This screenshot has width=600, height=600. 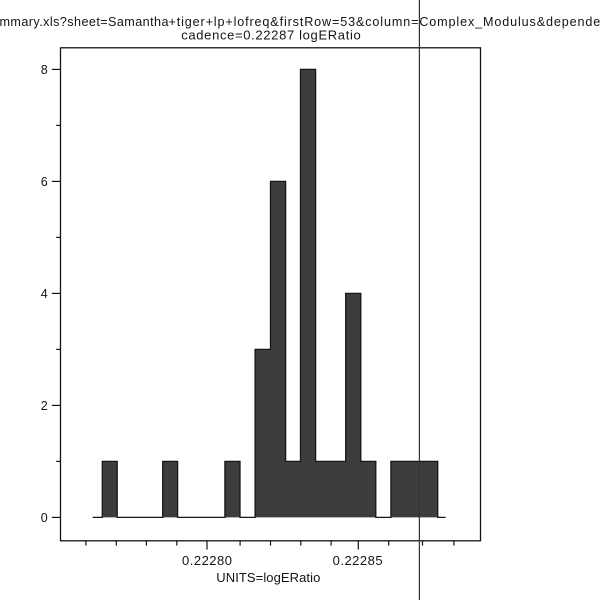 I want to click on svg-text: 0, so click(x=44, y=518).